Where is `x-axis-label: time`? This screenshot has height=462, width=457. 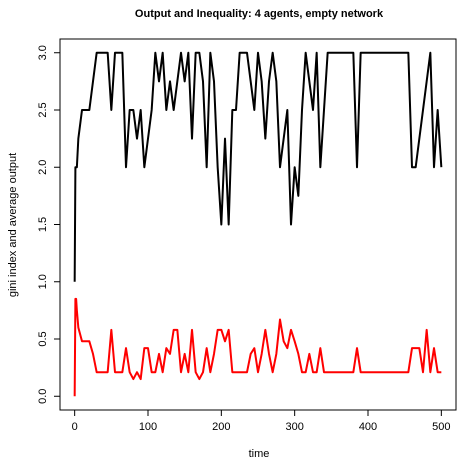
x-axis-label: time is located at coordinates (259, 454).